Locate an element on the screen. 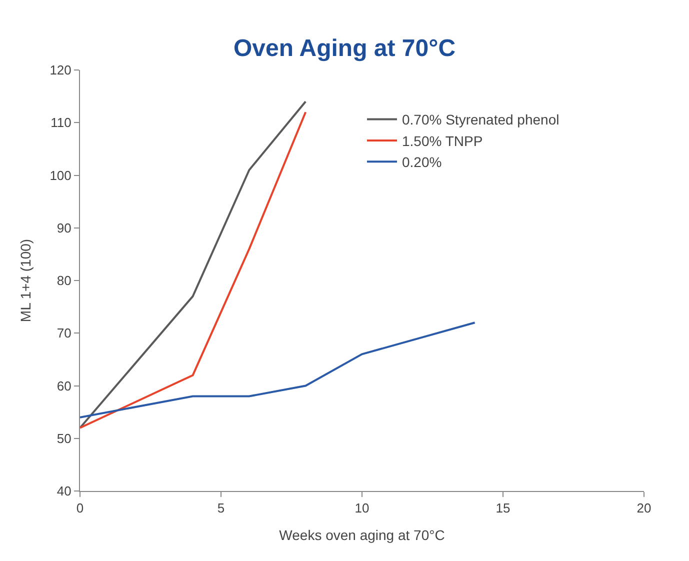  y-tick-label: 100 is located at coordinates (61, 175).